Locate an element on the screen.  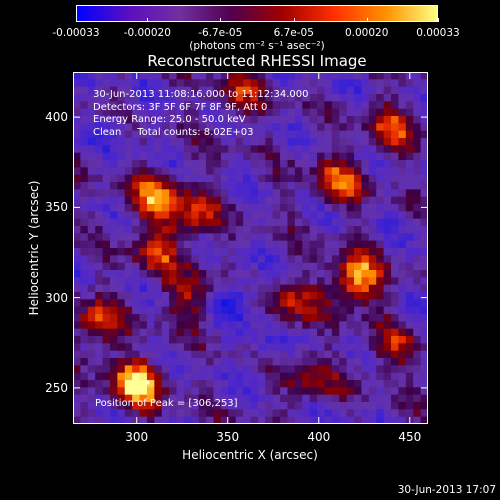
colorbar-tick-mark is located at coordinates (367, 20).